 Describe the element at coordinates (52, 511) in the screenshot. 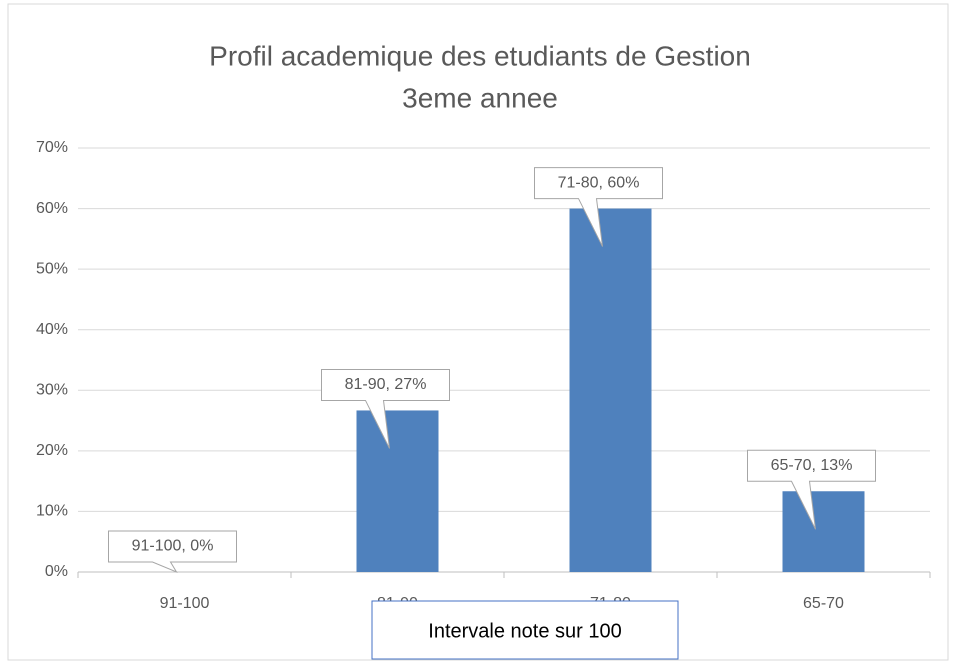

I see `y-tick-label: 10%` at that location.